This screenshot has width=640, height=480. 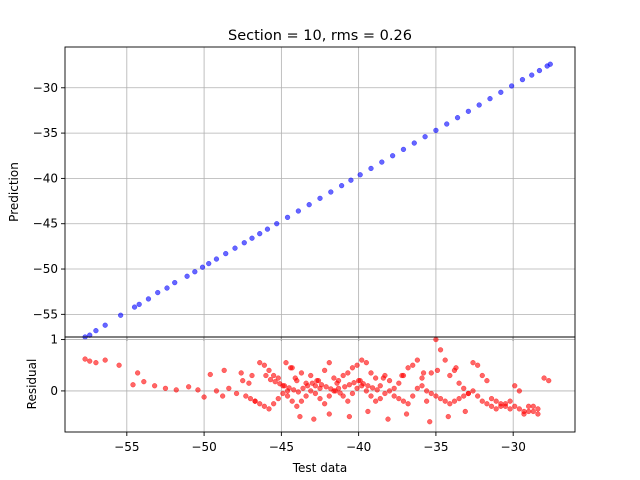 I want to click on chart-title: Section = 10, rms = 0.26, so click(x=320, y=36).